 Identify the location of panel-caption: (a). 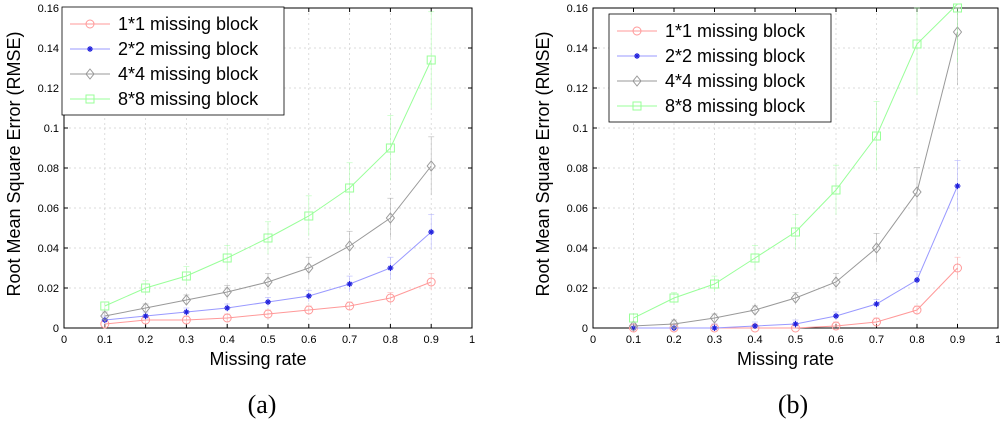
(262, 404).